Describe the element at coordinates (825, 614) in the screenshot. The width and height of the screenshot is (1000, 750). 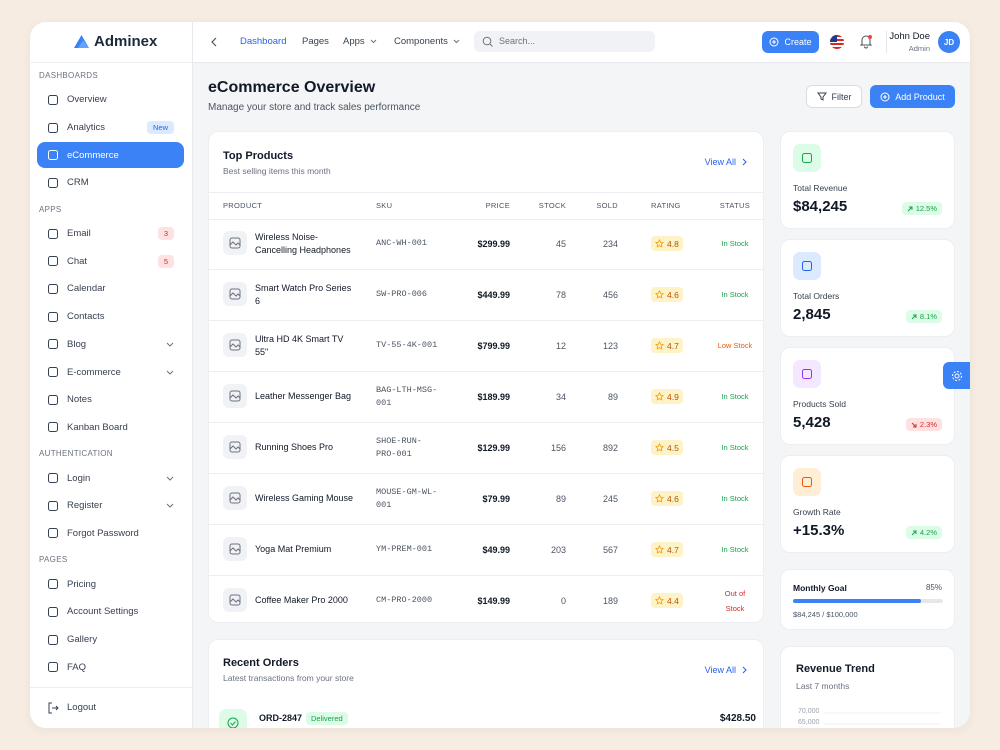
I see `goal-detail: $84,245 / $100,000` at that location.